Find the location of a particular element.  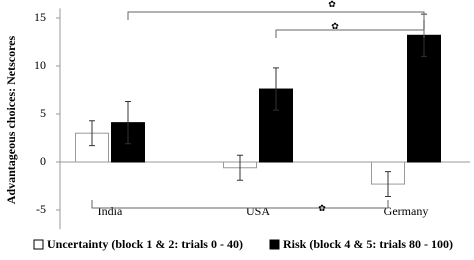

x-tick-label: India is located at coordinates (110, 211).